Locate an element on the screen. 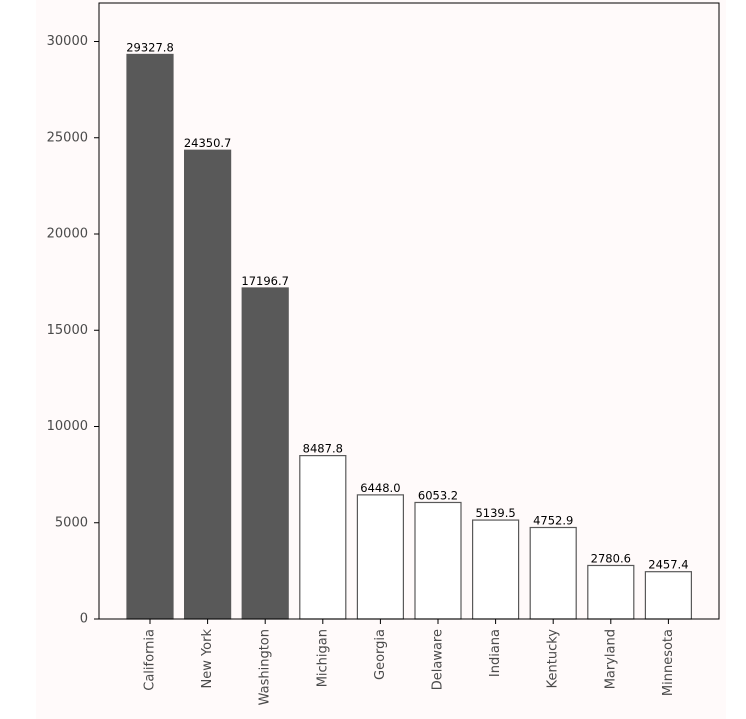 Image resolution: width=746 pixels, height=719 pixels. bar-california is located at coordinates (150, 336).